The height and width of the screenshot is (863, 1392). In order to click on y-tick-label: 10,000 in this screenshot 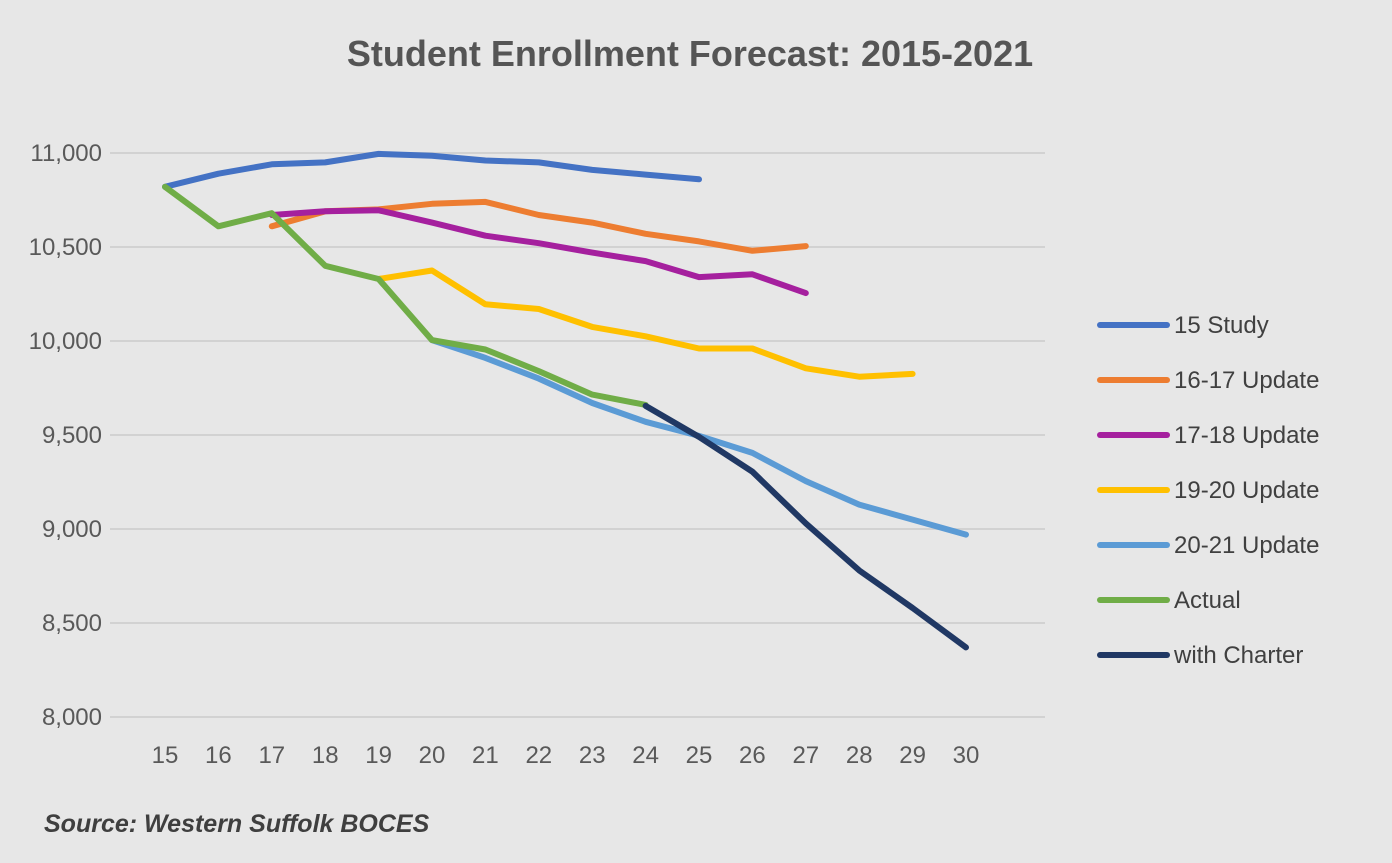, I will do `click(65, 341)`.